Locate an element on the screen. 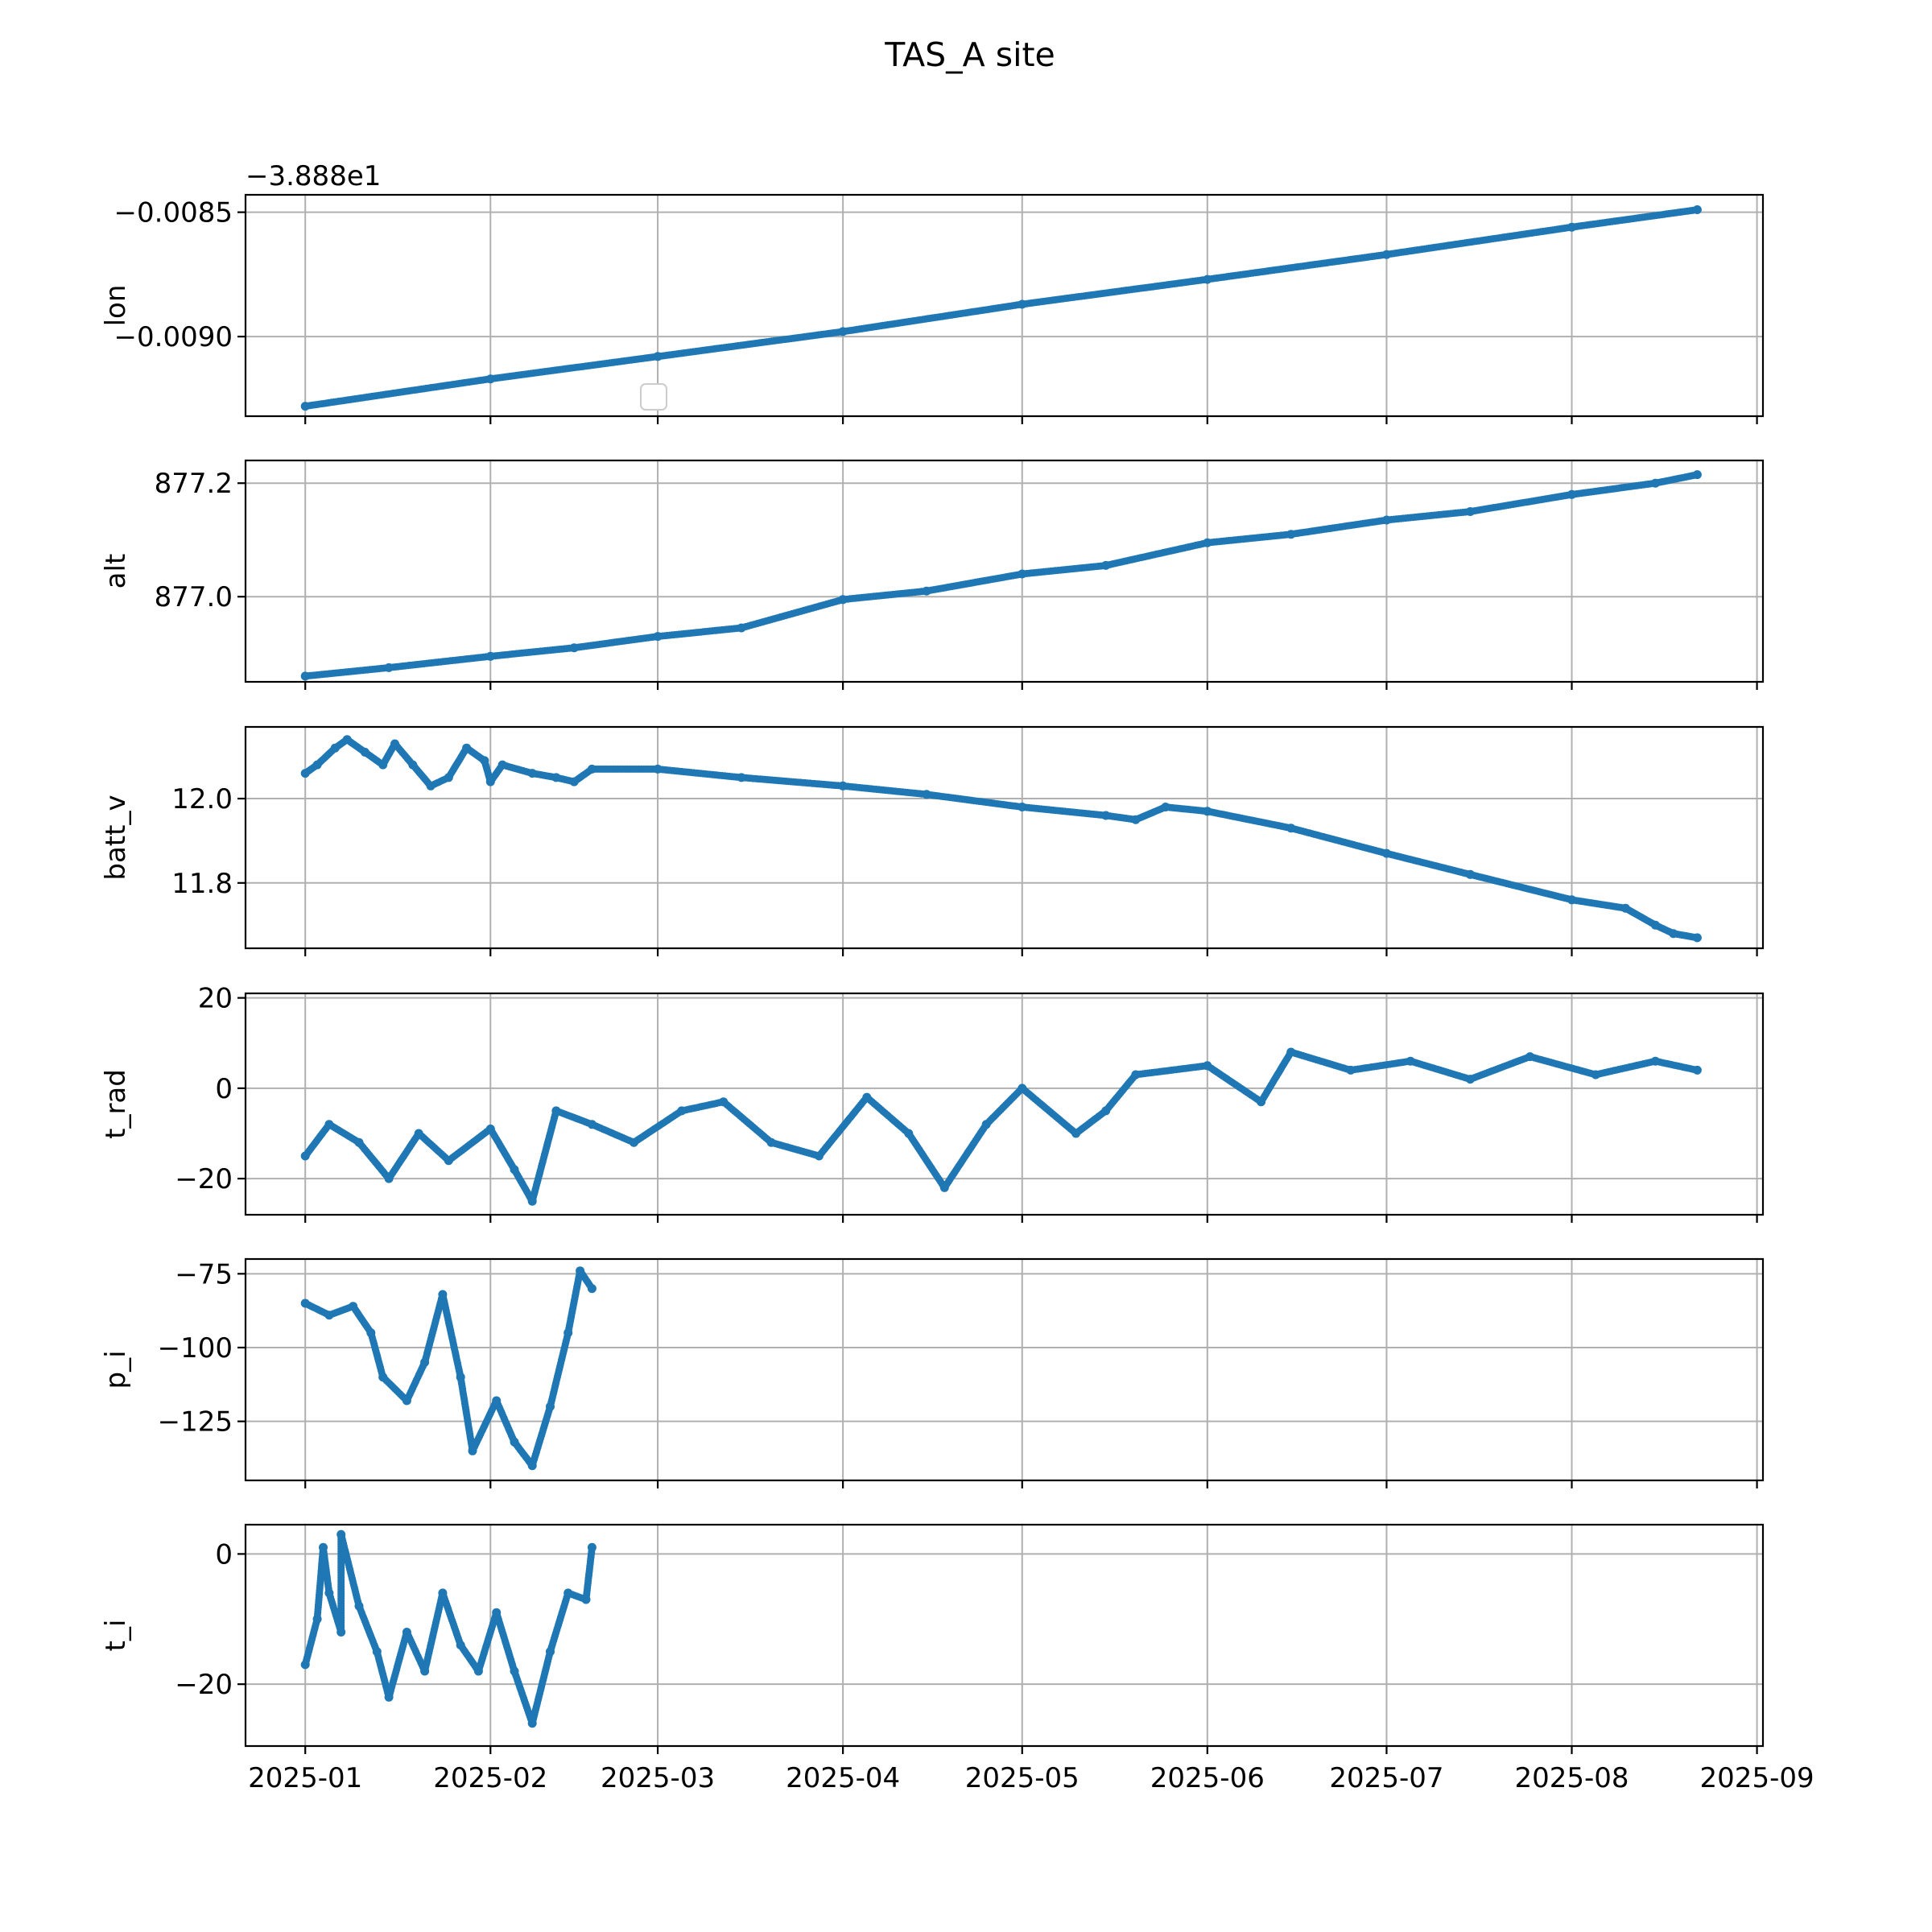  y-tick-label: 0 is located at coordinates (224, 1089).